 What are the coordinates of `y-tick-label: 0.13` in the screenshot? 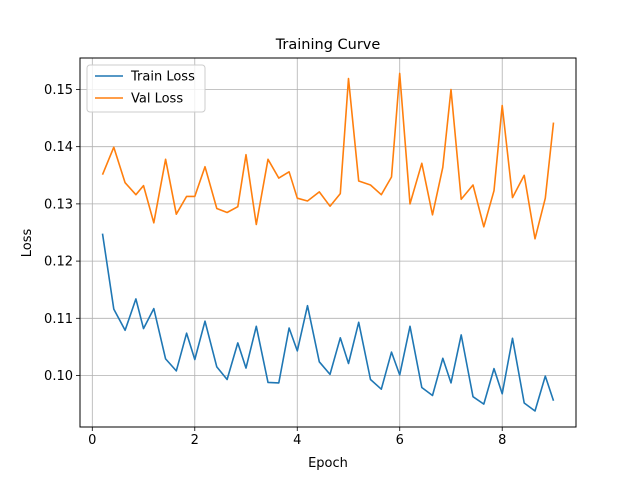 It's located at (58, 204).